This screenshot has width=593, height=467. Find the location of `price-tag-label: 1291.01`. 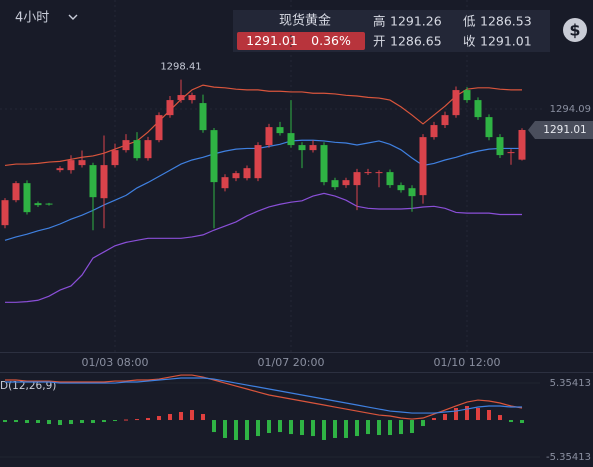

price-tag-label: 1291.01 is located at coordinates (564, 130).